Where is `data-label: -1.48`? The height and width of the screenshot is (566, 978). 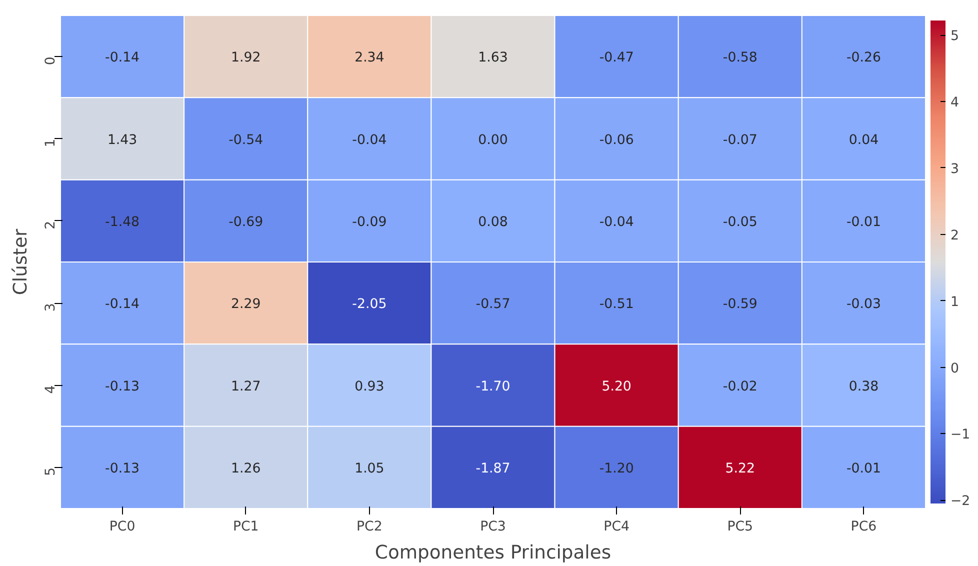
data-label: -1.48 is located at coordinates (122, 222).